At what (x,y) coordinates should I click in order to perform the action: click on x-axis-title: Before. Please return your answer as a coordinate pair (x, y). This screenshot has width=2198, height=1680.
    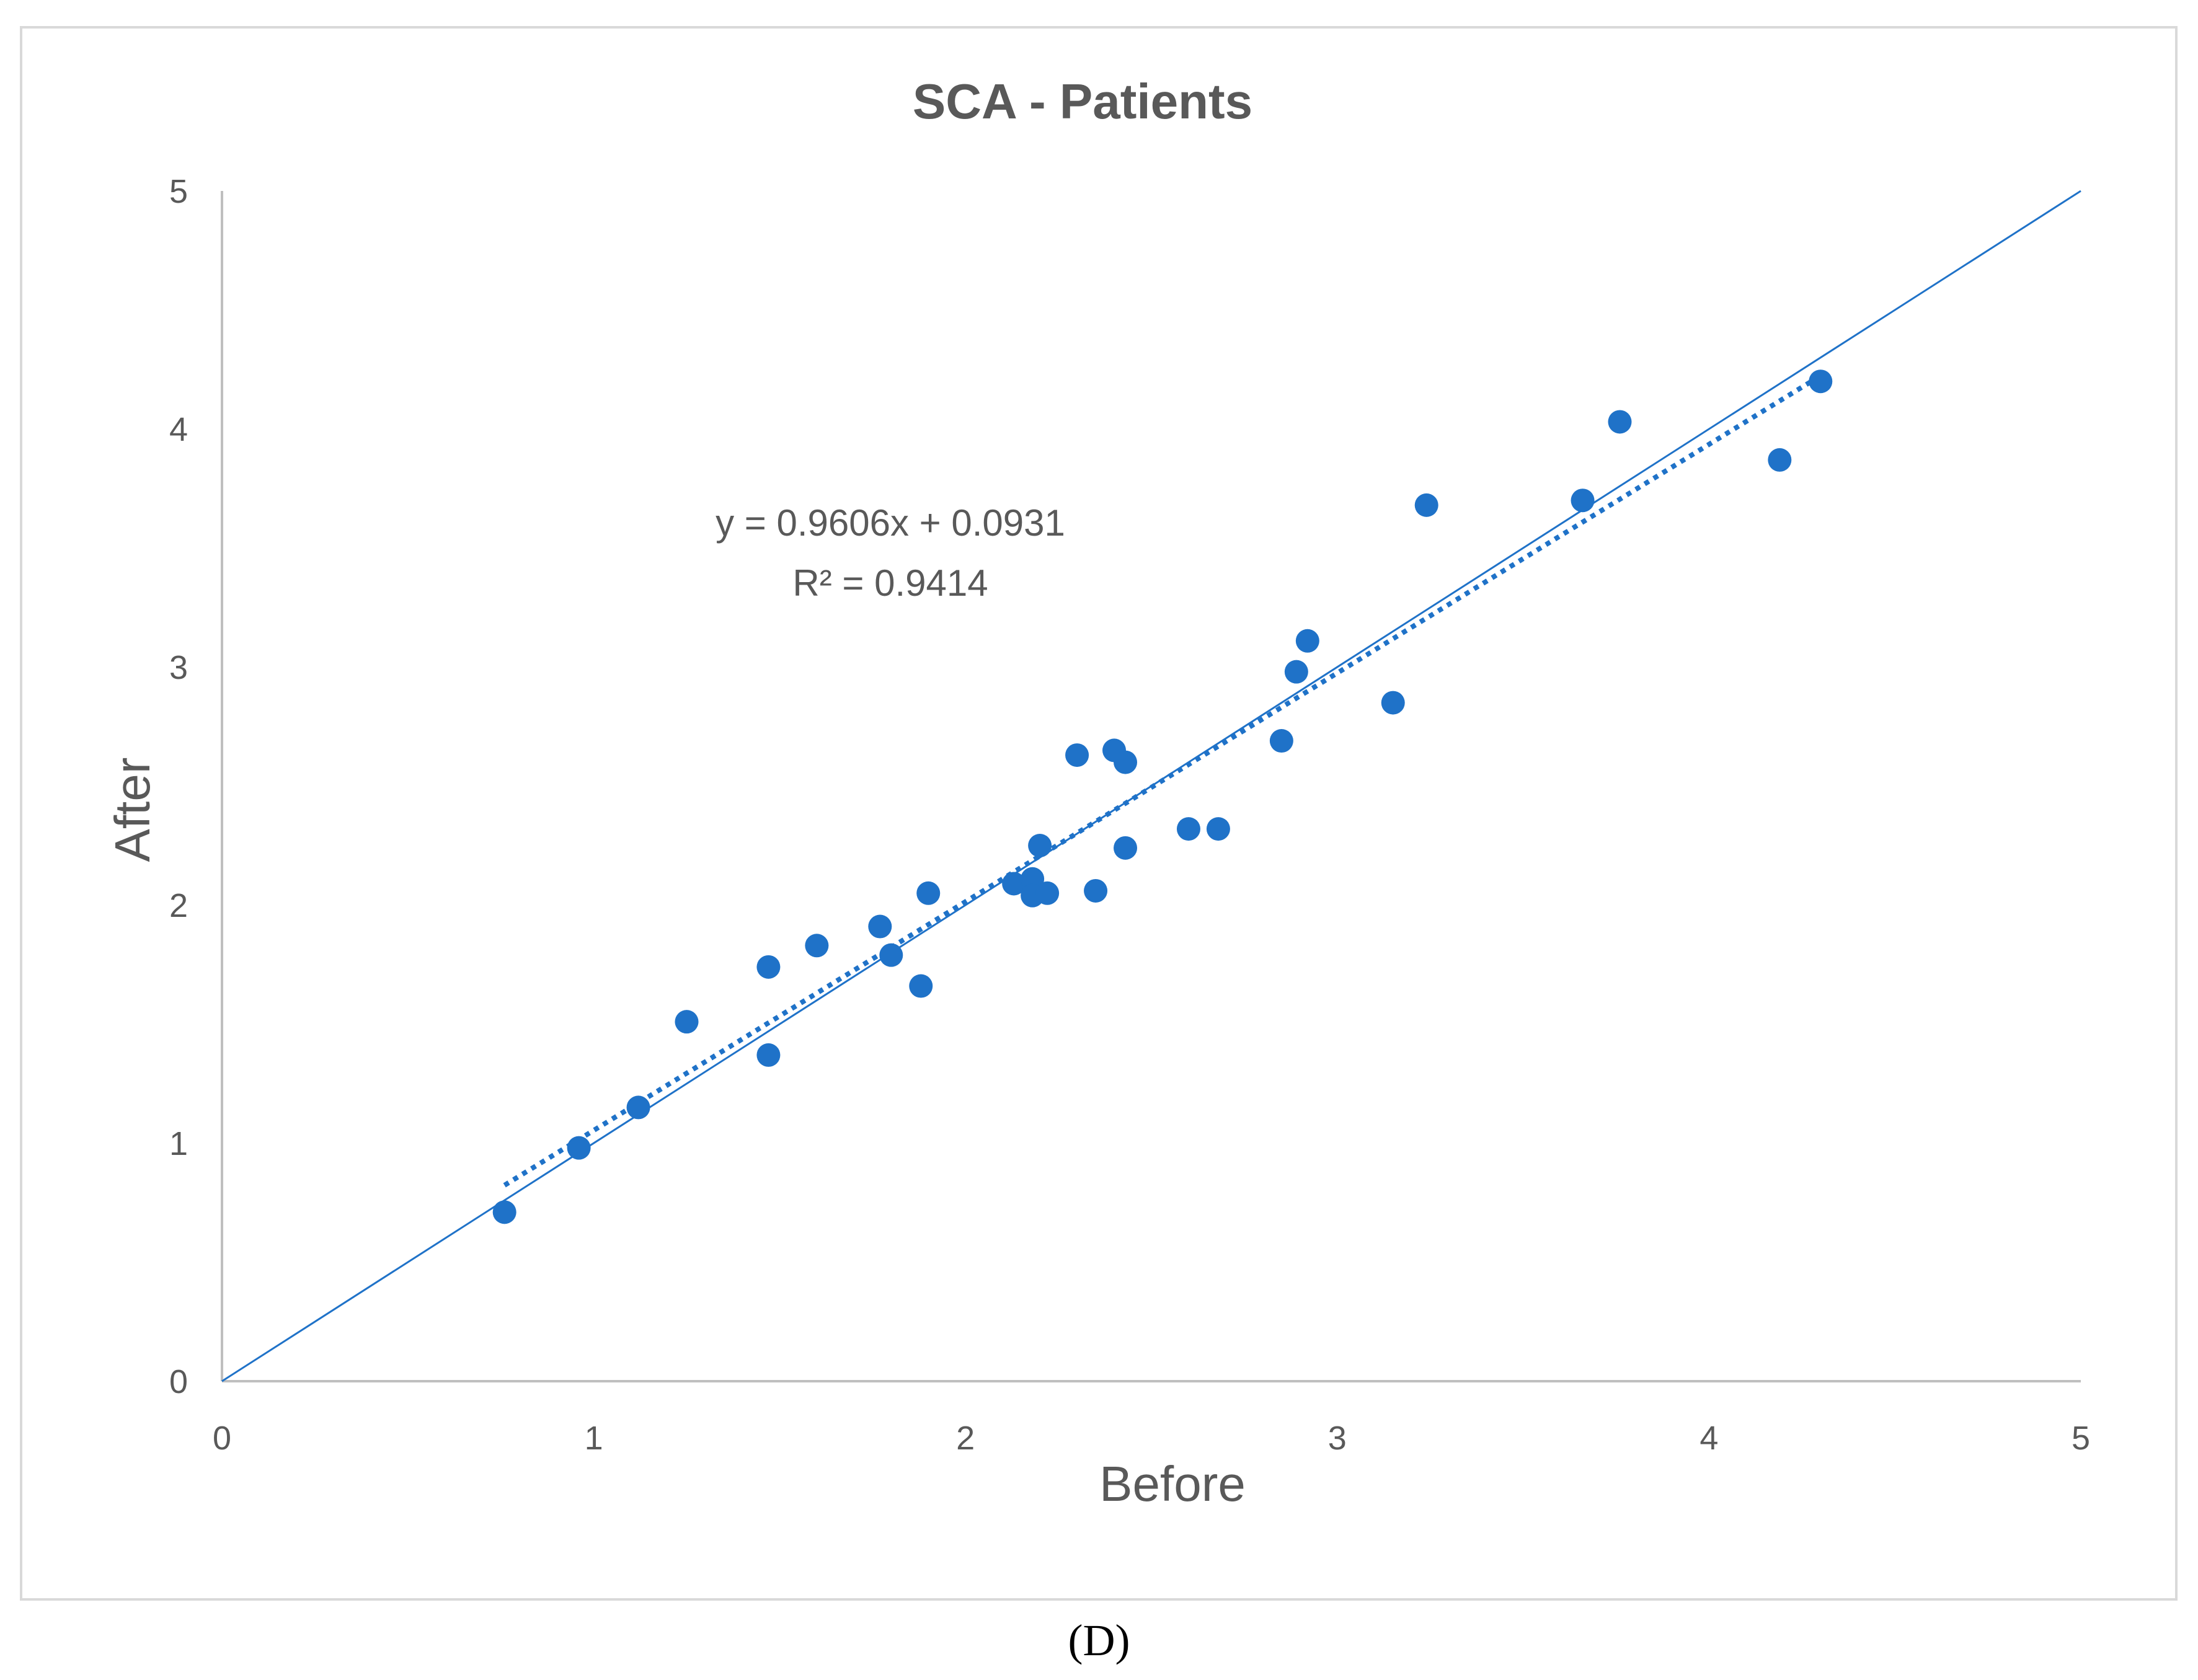
    Looking at the image, I should click on (1173, 1484).